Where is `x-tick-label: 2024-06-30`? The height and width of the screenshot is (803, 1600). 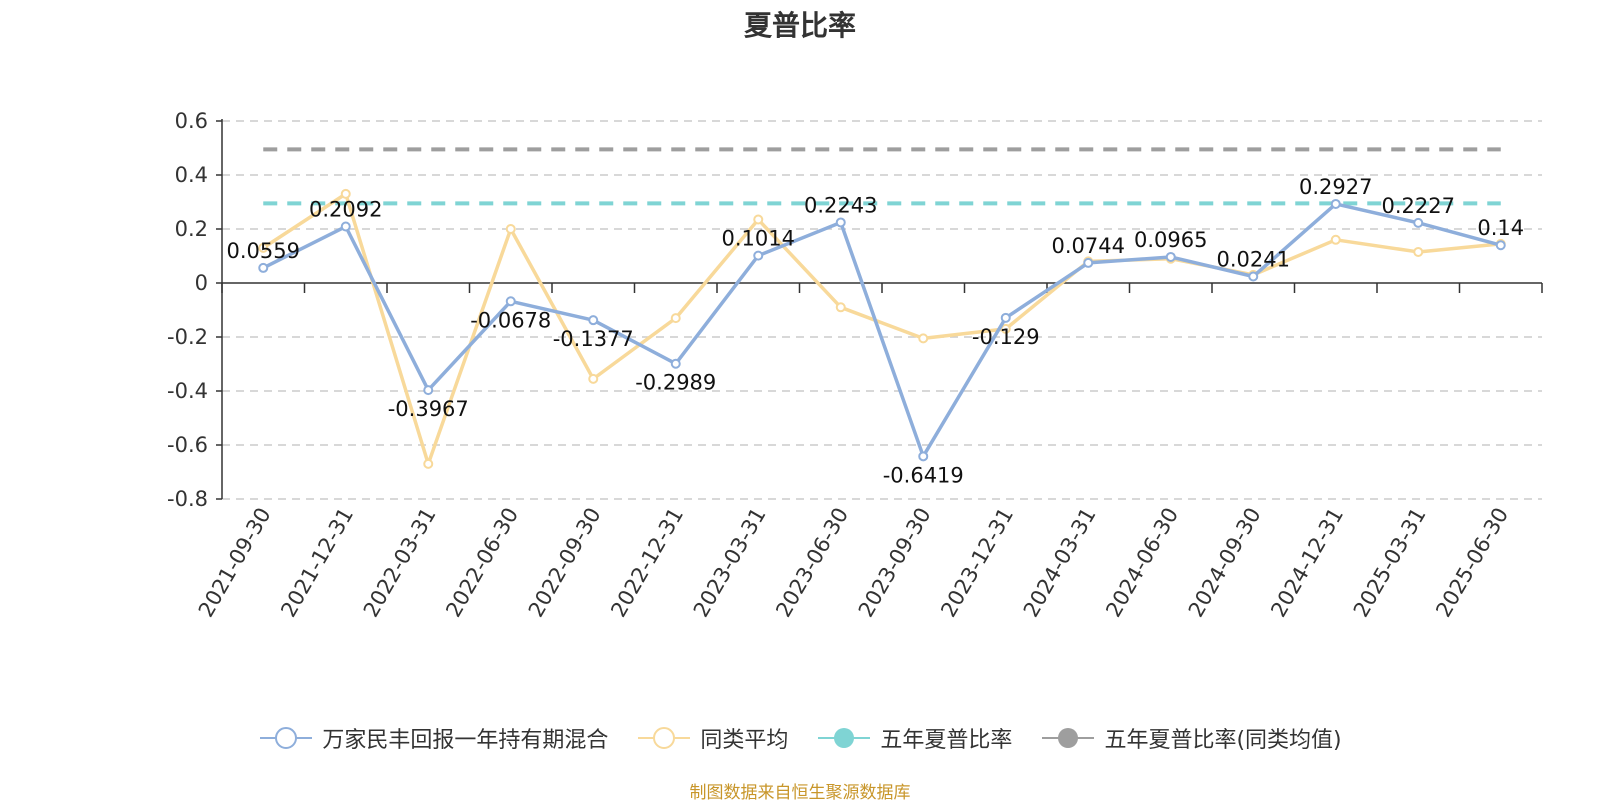
x-tick-label: 2024-06-30 is located at coordinates (1142, 563).